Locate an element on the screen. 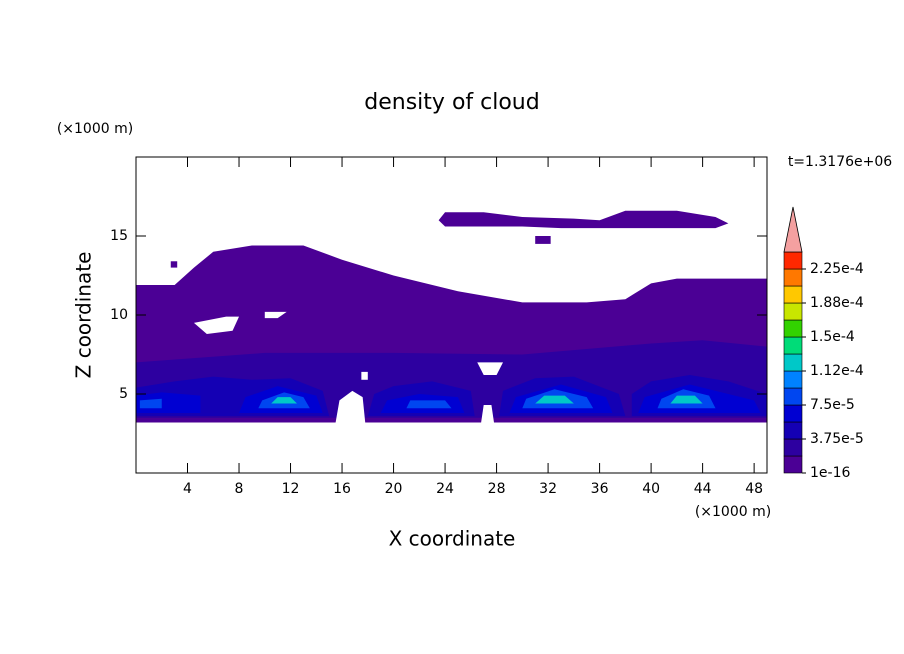 Image resolution: width=904 pixels, height=654 pixels. colorbar-tick-label: 3.75e-5 is located at coordinates (837, 439).